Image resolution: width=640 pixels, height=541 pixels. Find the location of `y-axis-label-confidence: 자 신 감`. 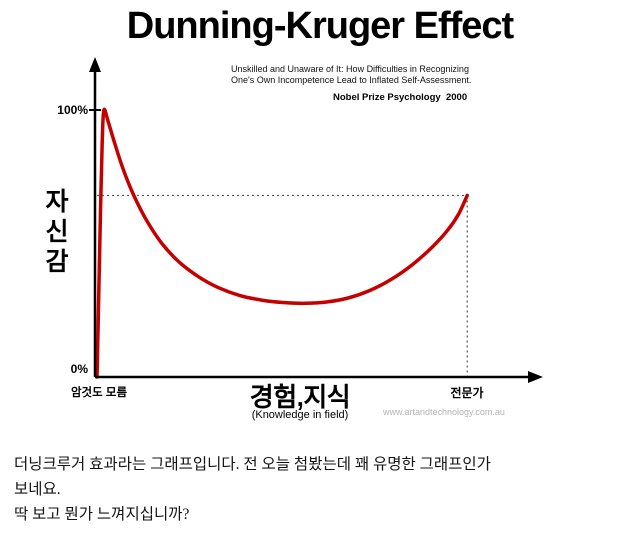

y-axis-label-confidence: 자 신 감 is located at coordinates (57, 232).